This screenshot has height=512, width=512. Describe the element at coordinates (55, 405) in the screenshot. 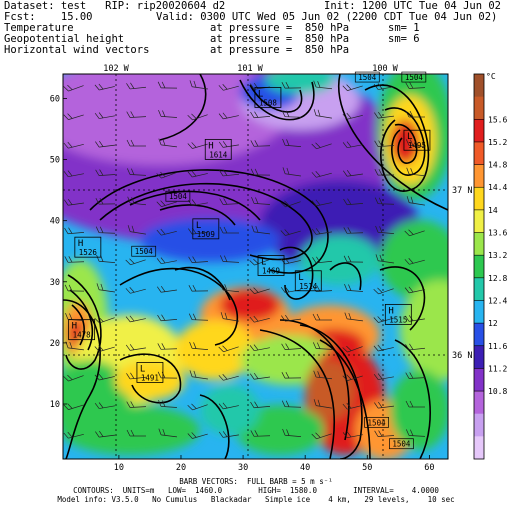

I see `y-tick-label: 10` at that location.